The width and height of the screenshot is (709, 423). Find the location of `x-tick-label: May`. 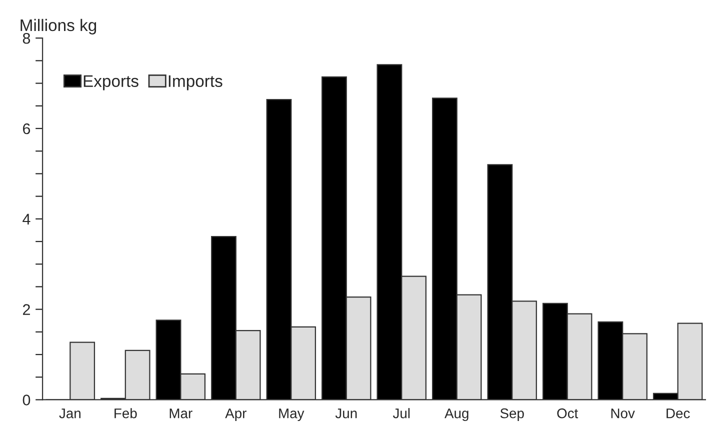

x-tick-label: May is located at coordinates (291, 415).